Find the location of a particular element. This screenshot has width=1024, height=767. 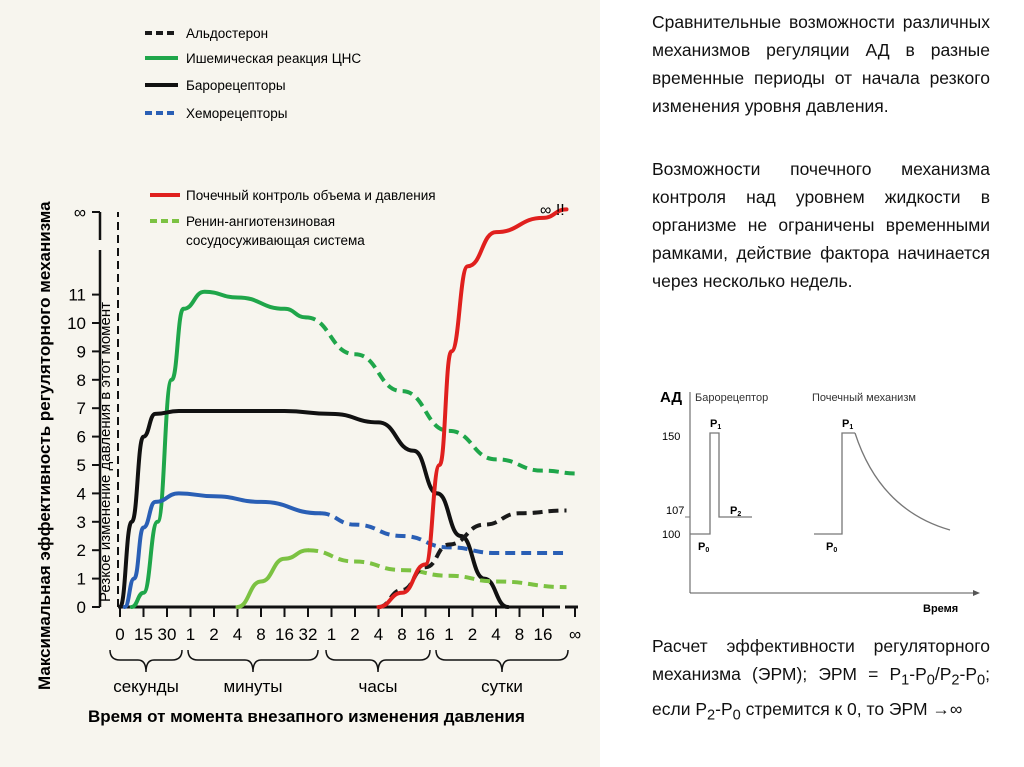

baroreceptor-line is located at coordinates (721, 483).